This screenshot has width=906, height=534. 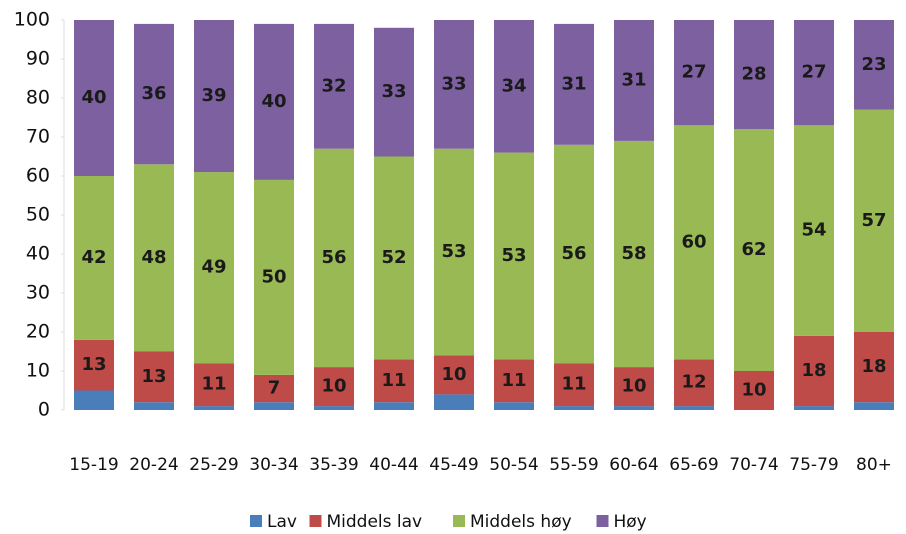 I want to click on data-label: 7, so click(x=274, y=388).